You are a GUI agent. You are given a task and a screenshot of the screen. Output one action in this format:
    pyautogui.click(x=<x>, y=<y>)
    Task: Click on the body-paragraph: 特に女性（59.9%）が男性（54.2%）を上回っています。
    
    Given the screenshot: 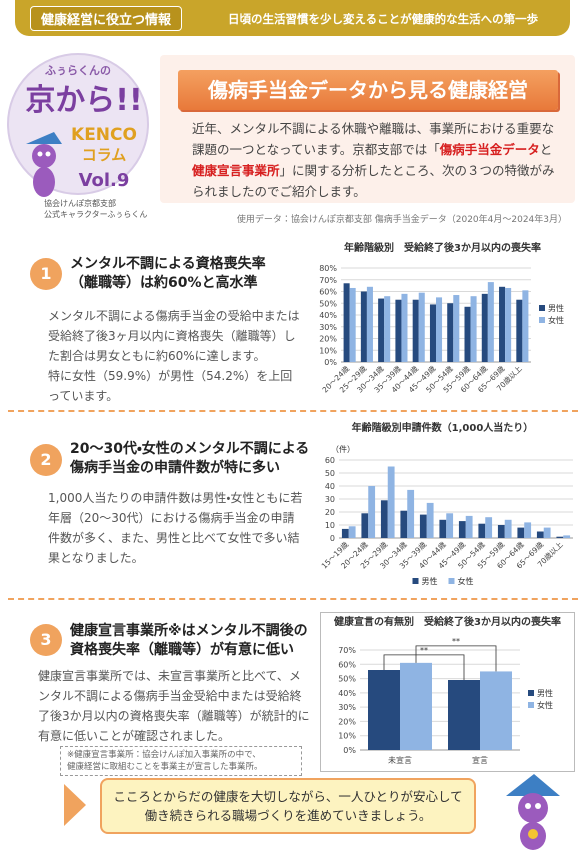 What is the action you would take?
    pyautogui.click(x=170, y=386)
    